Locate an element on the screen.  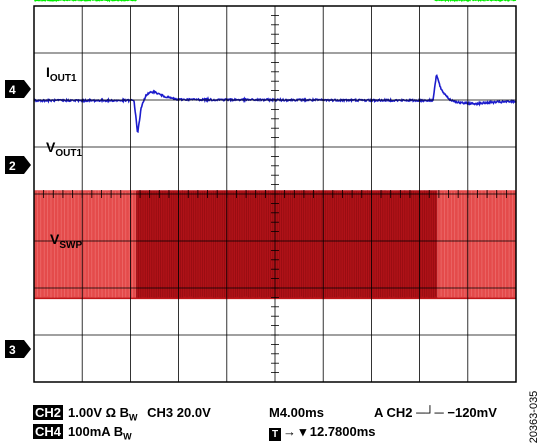
ch4-chip: CH4 is located at coordinates (48, 431).